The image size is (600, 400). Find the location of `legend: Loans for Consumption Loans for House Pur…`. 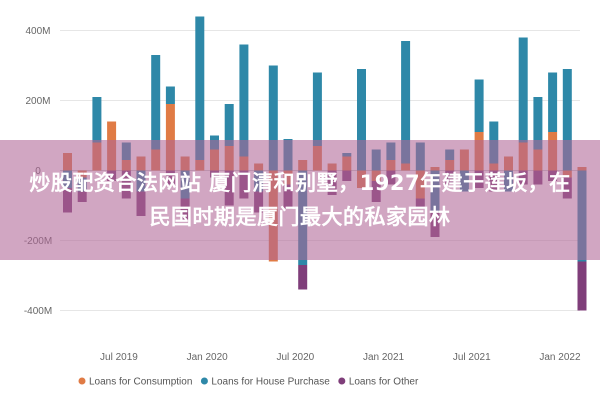

legend: Loans for Consumption Loans for House Pur… is located at coordinates (248, 382).